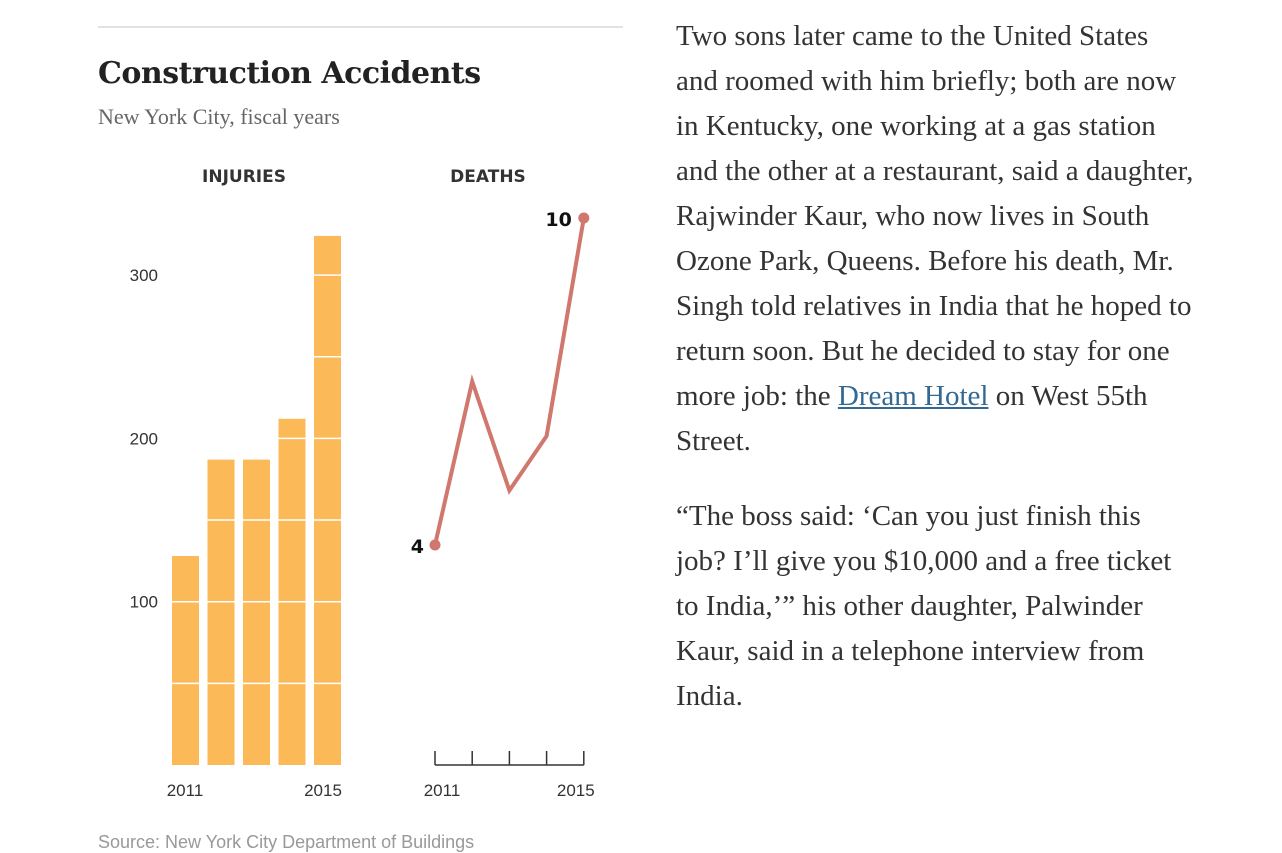 The image size is (1282, 853). I want to click on paragraph-text: on West 55th Street., so click(912, 418).